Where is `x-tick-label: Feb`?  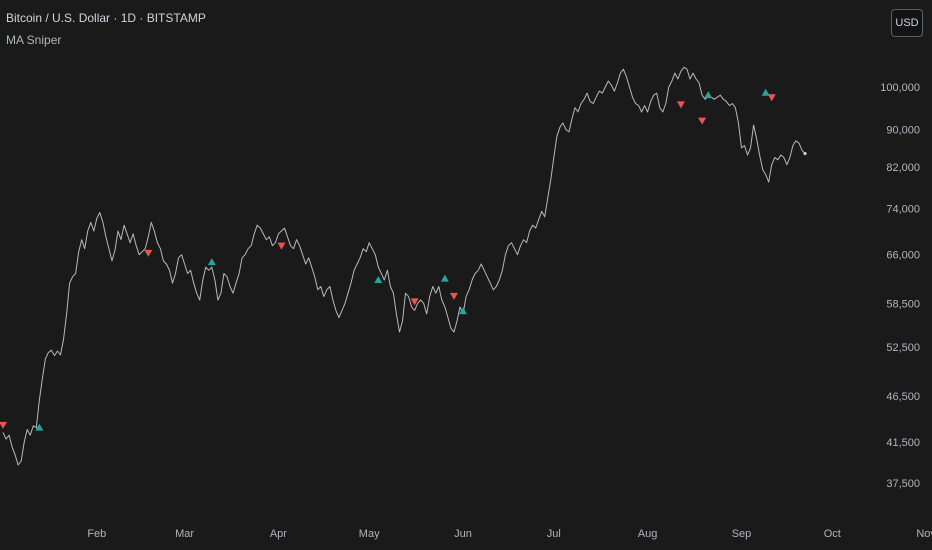
x-tick-label: Feb is located at coordinates (96, 534).